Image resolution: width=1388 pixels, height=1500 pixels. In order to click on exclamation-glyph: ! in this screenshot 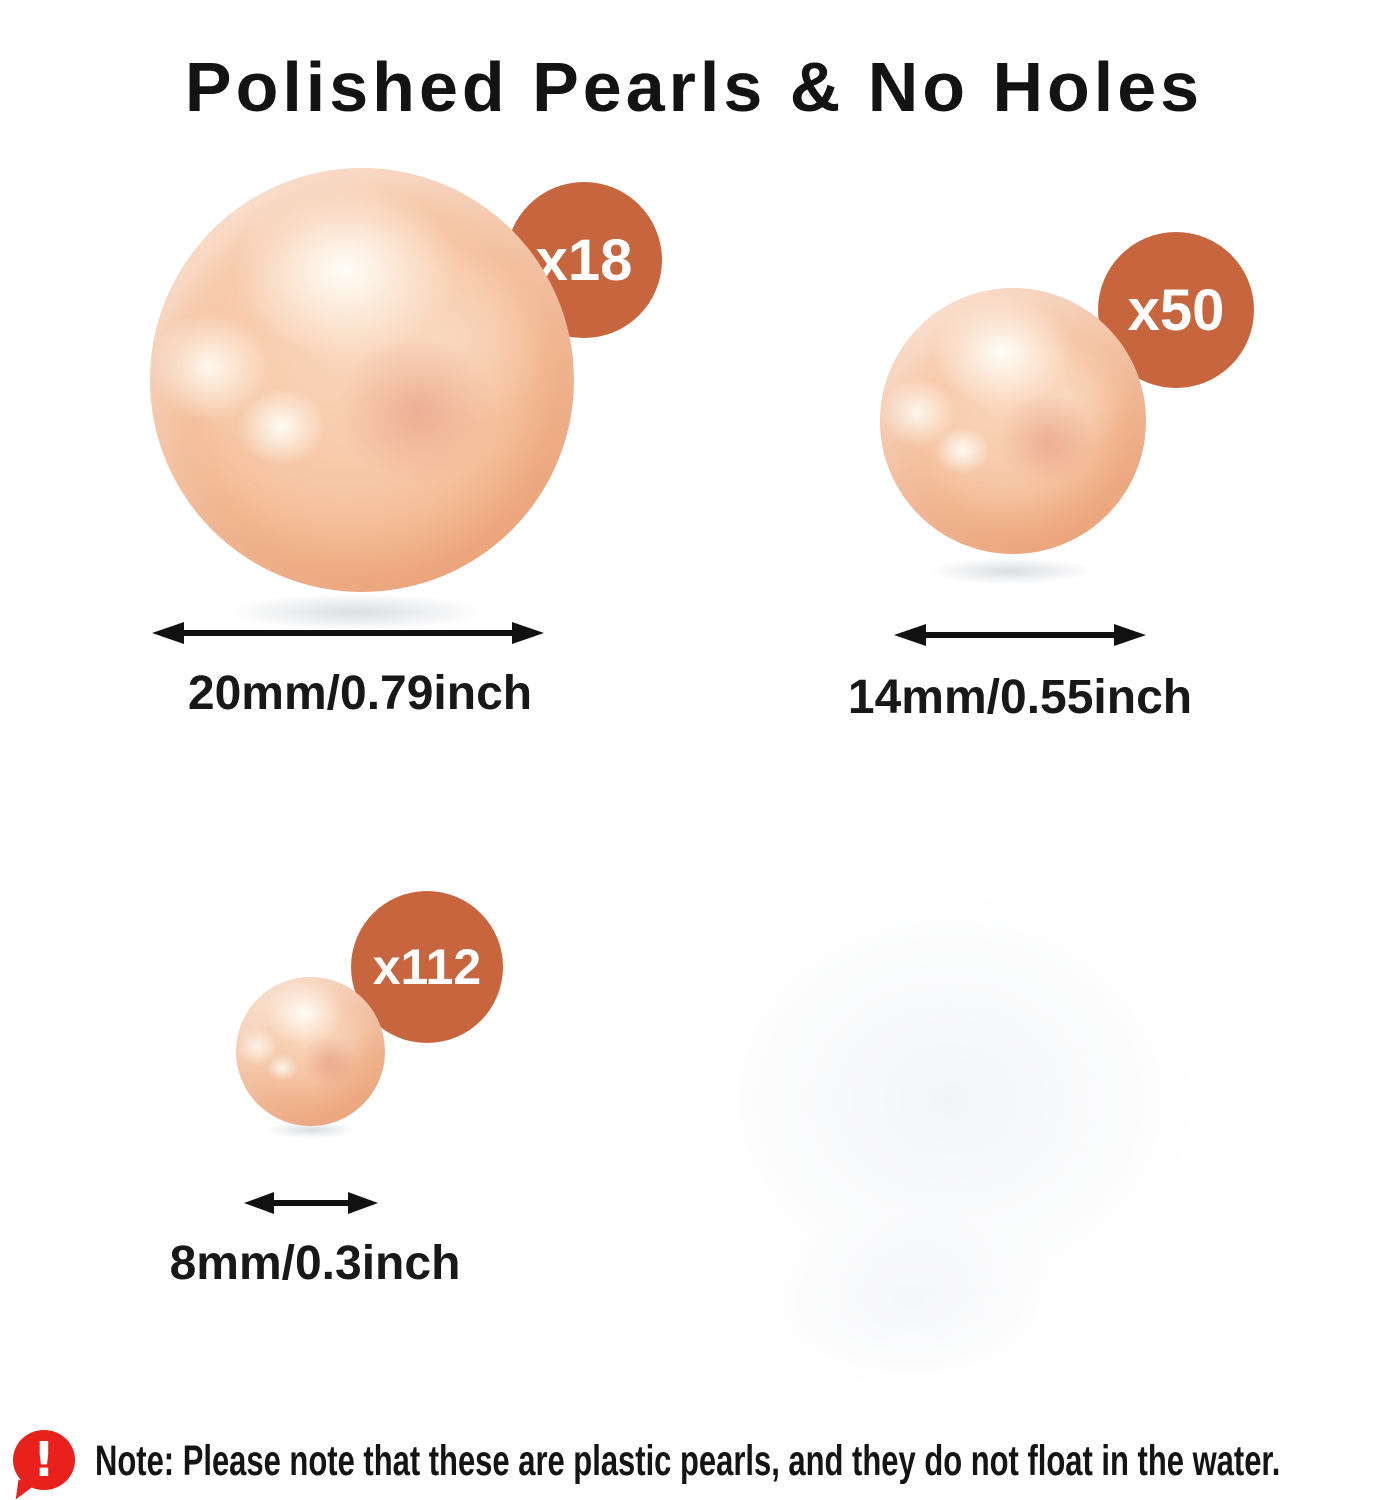, I will do `click(44, 1460)`.